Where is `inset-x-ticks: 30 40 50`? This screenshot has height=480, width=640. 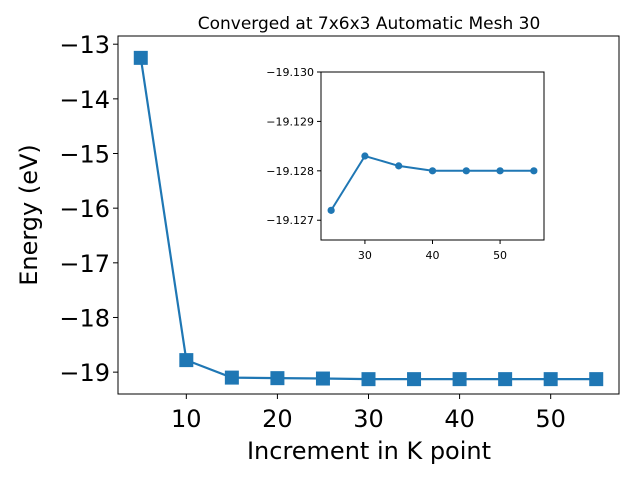 inset-x-ticks: 30 40 50 is located at coordinates (432, 251).